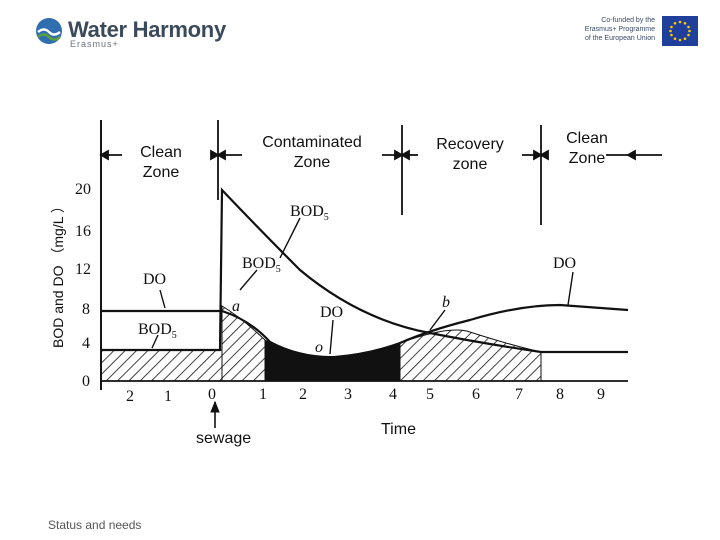 The width and height of the screenshot is (720, 540). What do you see at coordinates (619, 38) in the screenshot?
I see `eu-line-3: of the European Union` at bounding box center [619, 38].